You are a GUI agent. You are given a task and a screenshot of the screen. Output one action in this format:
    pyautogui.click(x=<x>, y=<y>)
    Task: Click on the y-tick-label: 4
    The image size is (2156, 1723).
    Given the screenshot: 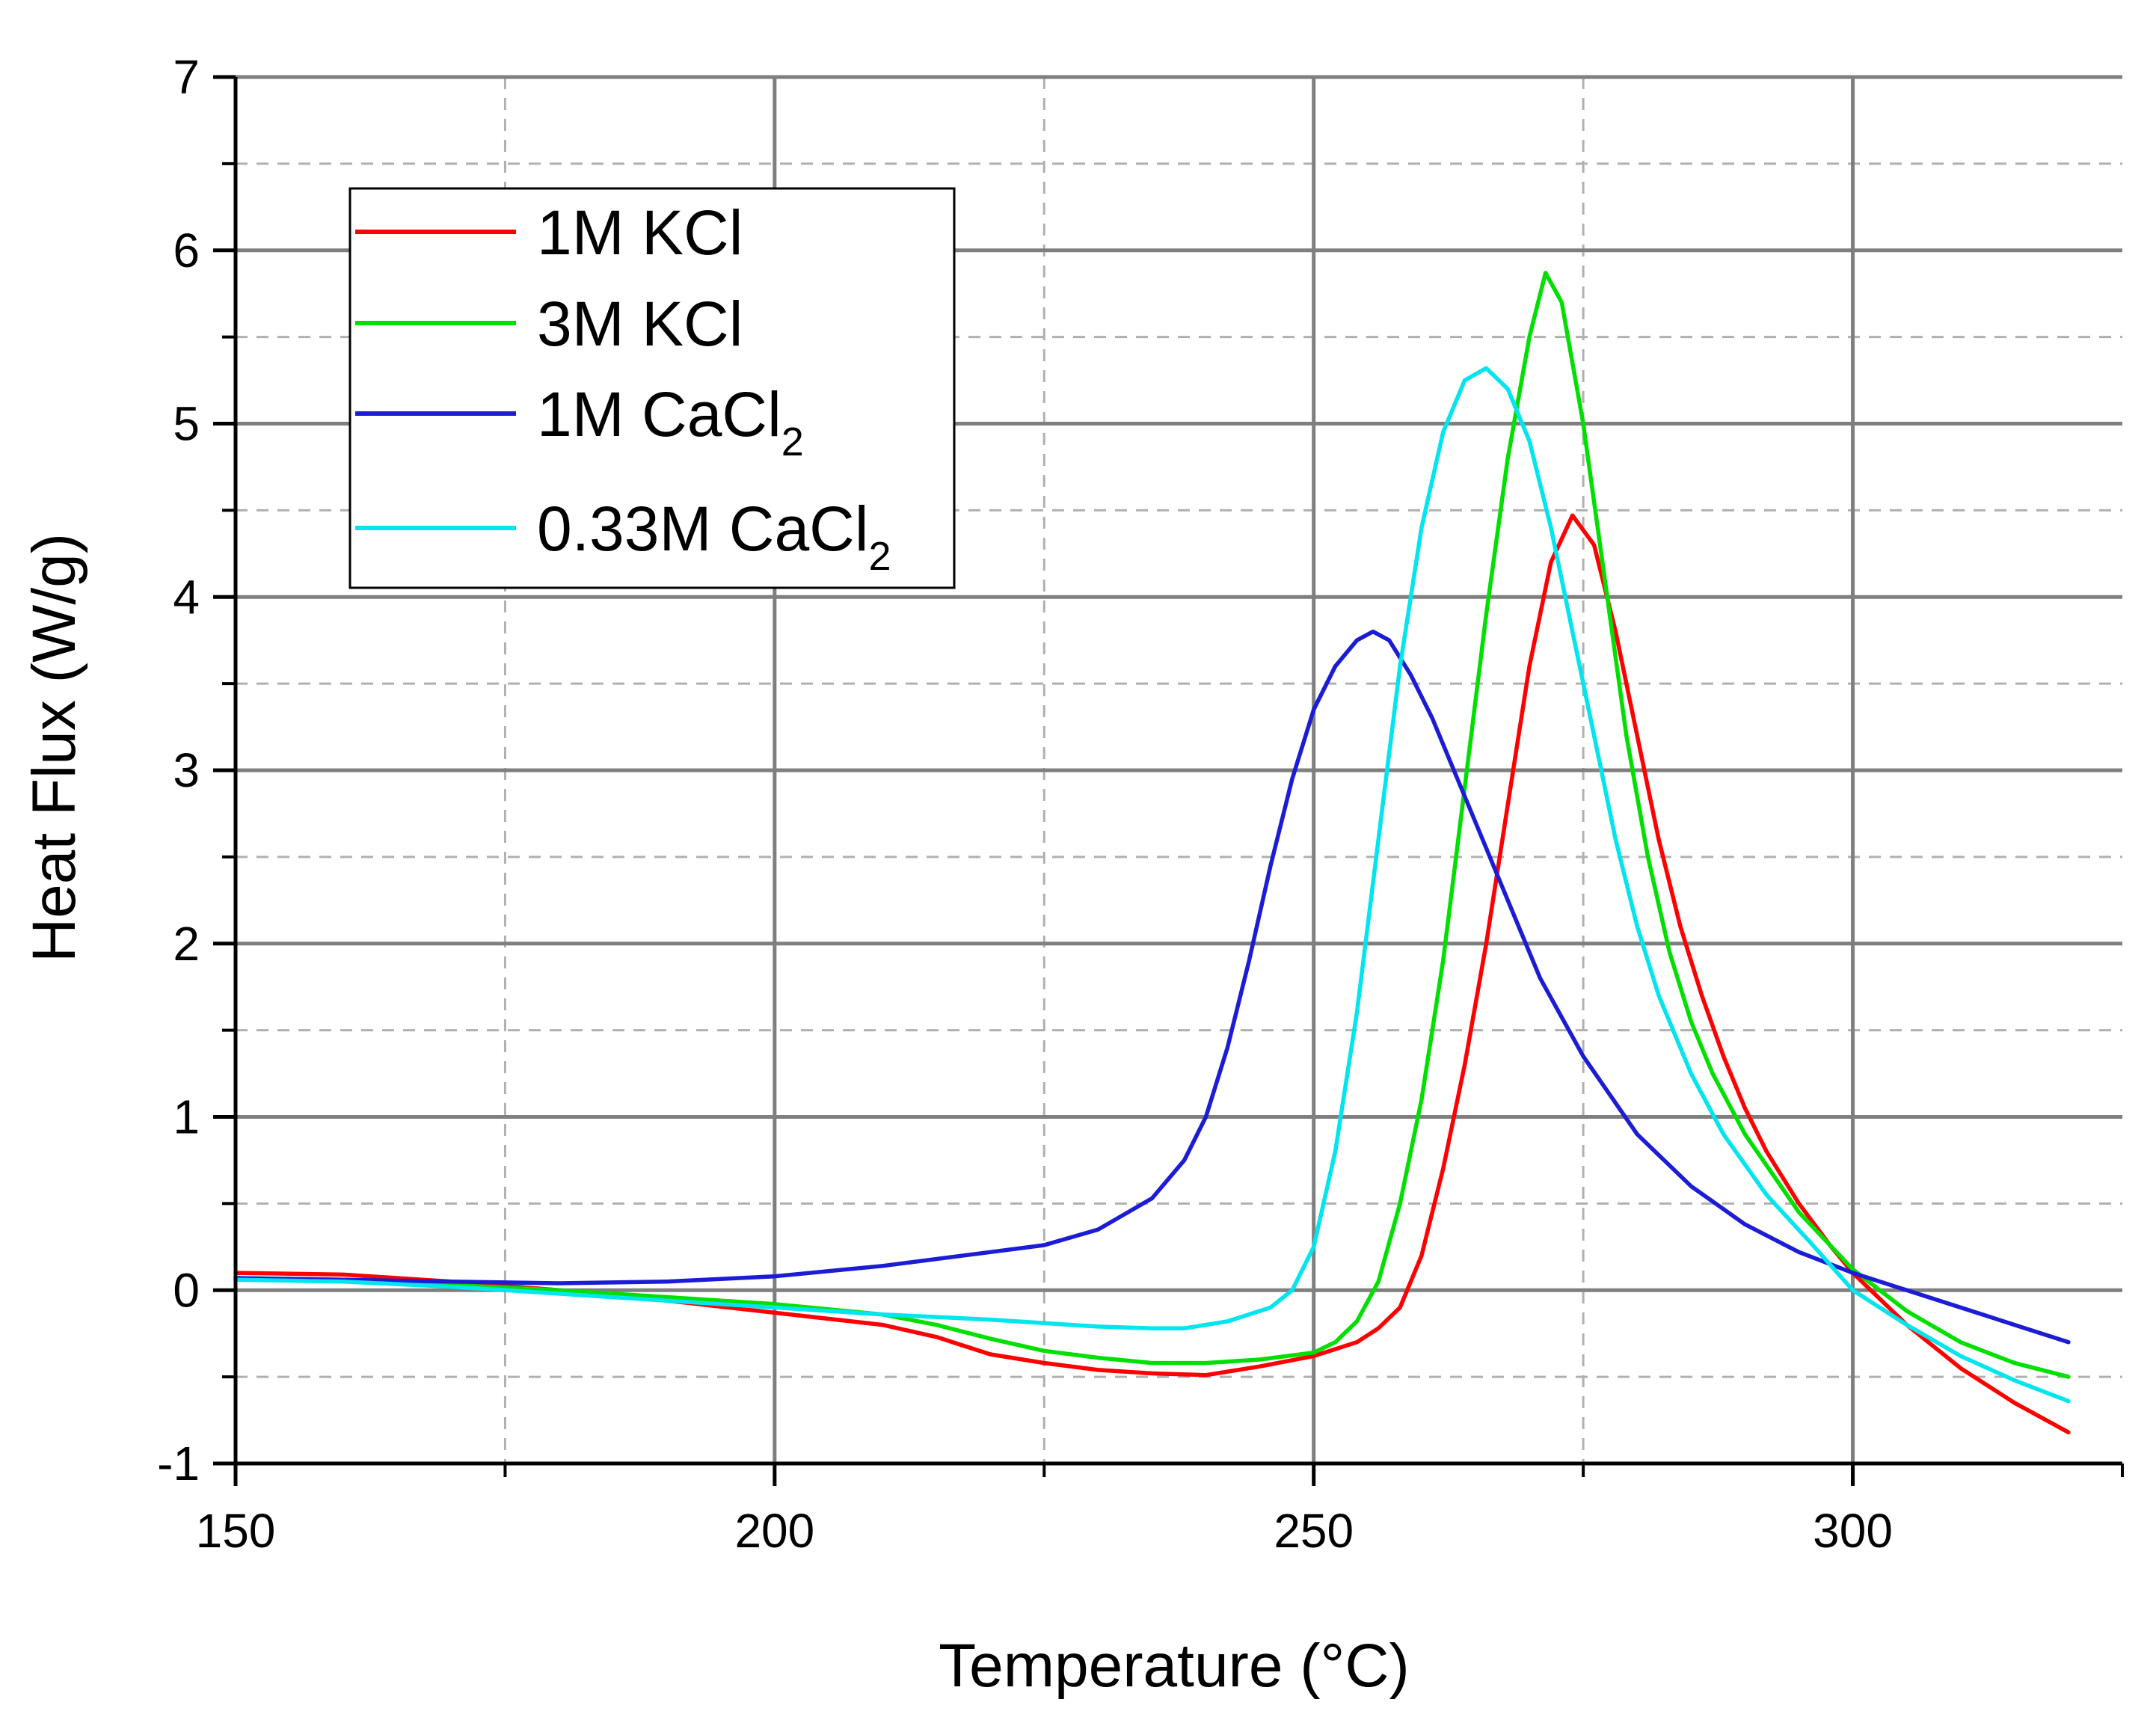 What is the action you would take?
    pyautogui.click(x=186, y=597)
    